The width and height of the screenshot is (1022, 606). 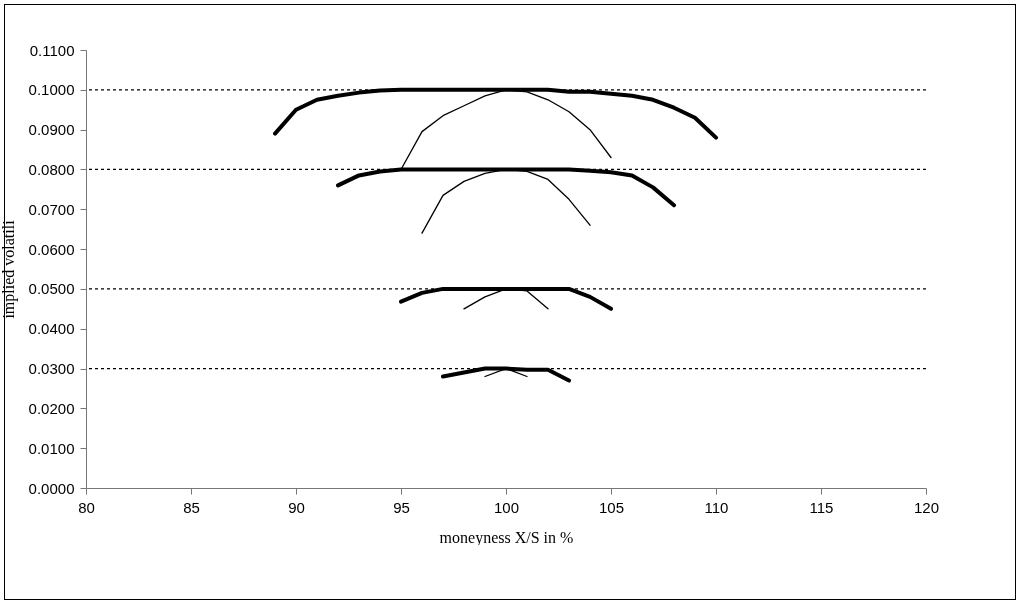 What do you see at coordinates (51, 90) in the screenshot?
I see `y-tick-label: 0.1000` at bounding box center [51, 90].